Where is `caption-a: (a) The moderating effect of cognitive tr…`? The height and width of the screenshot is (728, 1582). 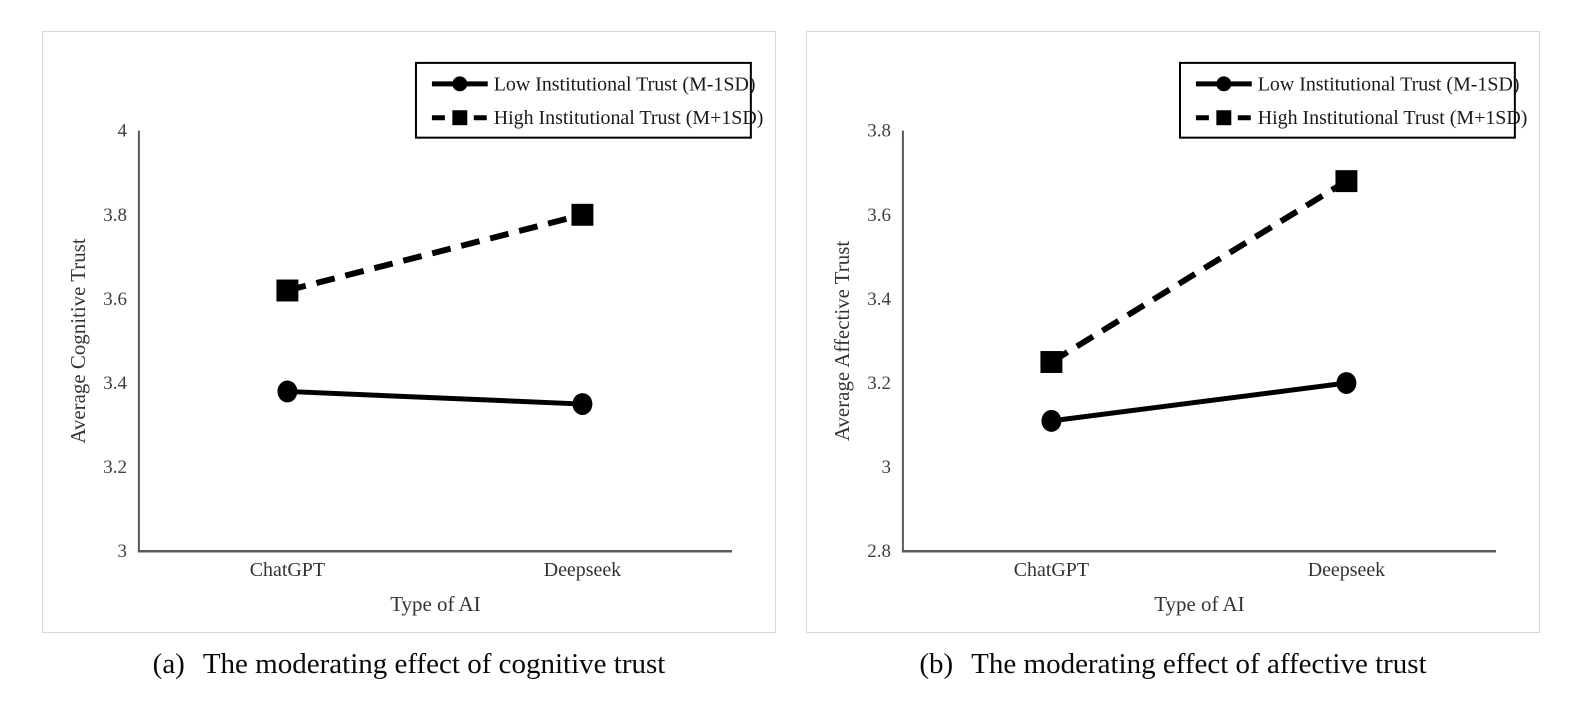 caption-a: (a) The moderating effect of cognitive tr… is located at coordinates (409, 664).